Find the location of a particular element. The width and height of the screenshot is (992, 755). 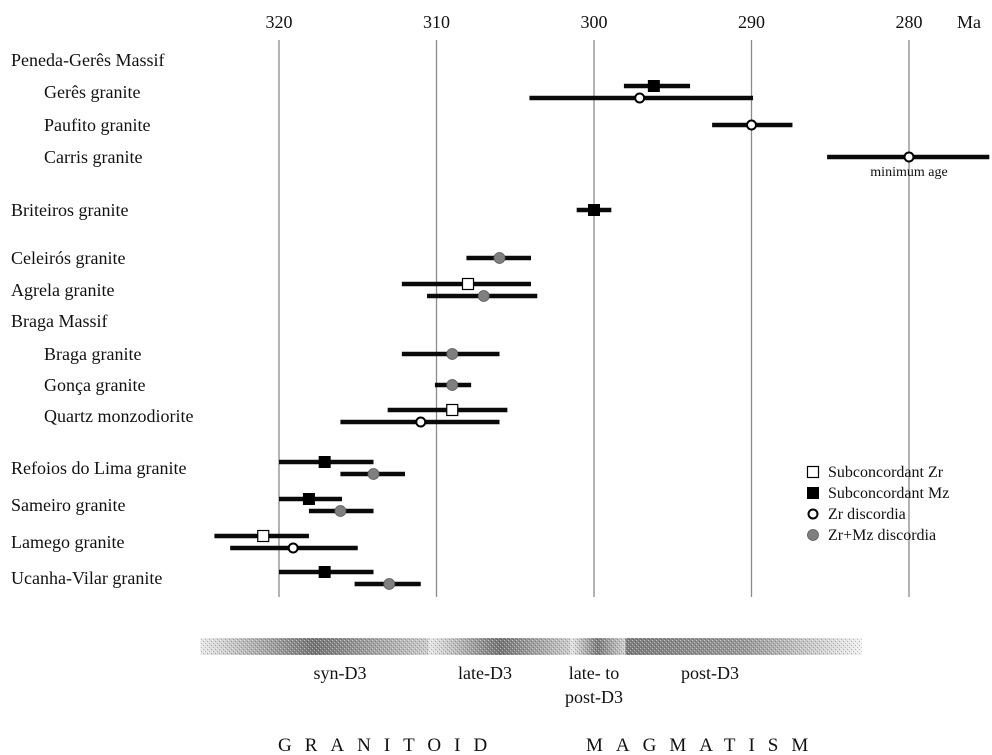

row-0: Peneda-Gerês Massif is located at coordinates (87, 60).